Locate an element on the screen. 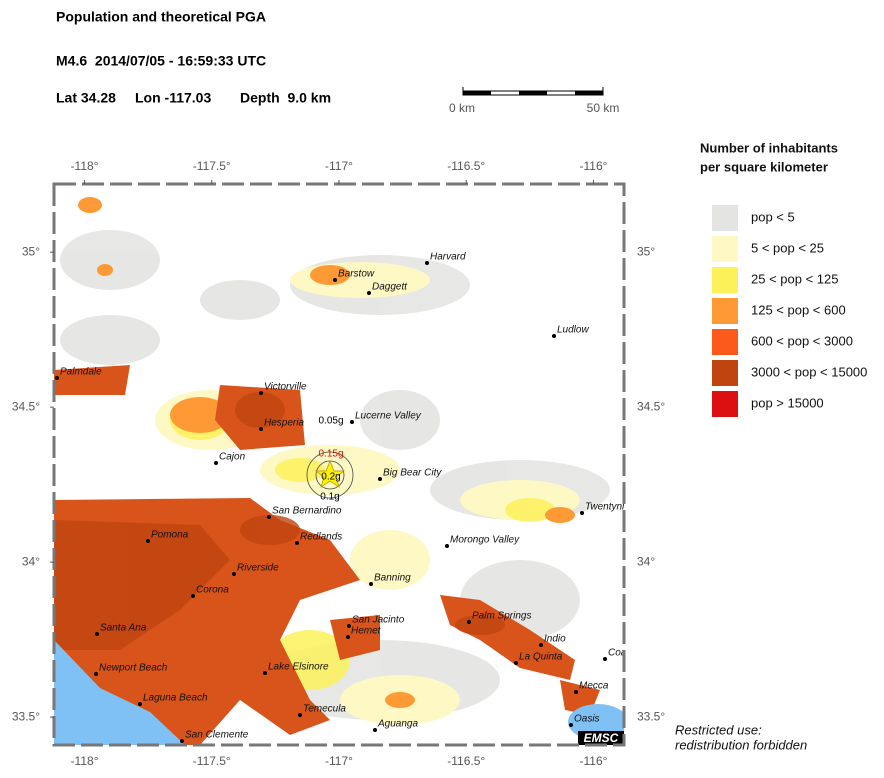  city-label: Riverside is located at coordinates (258, 568).